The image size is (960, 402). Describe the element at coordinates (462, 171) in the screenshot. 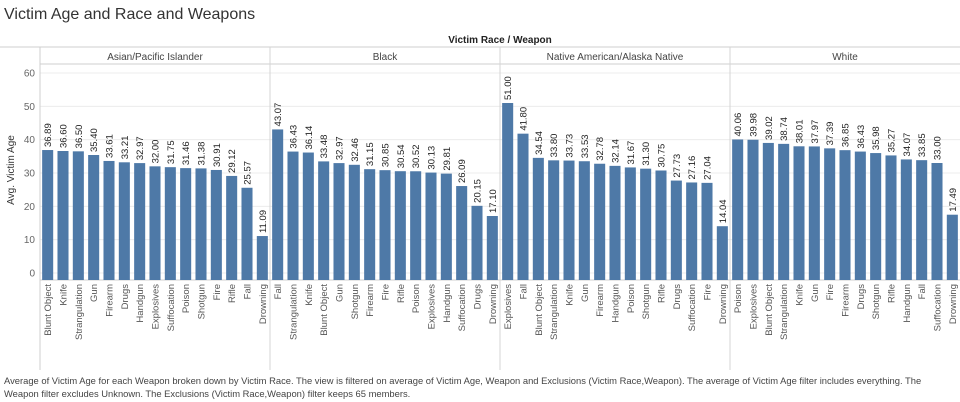

I see `data-label: 26.09` at that location.